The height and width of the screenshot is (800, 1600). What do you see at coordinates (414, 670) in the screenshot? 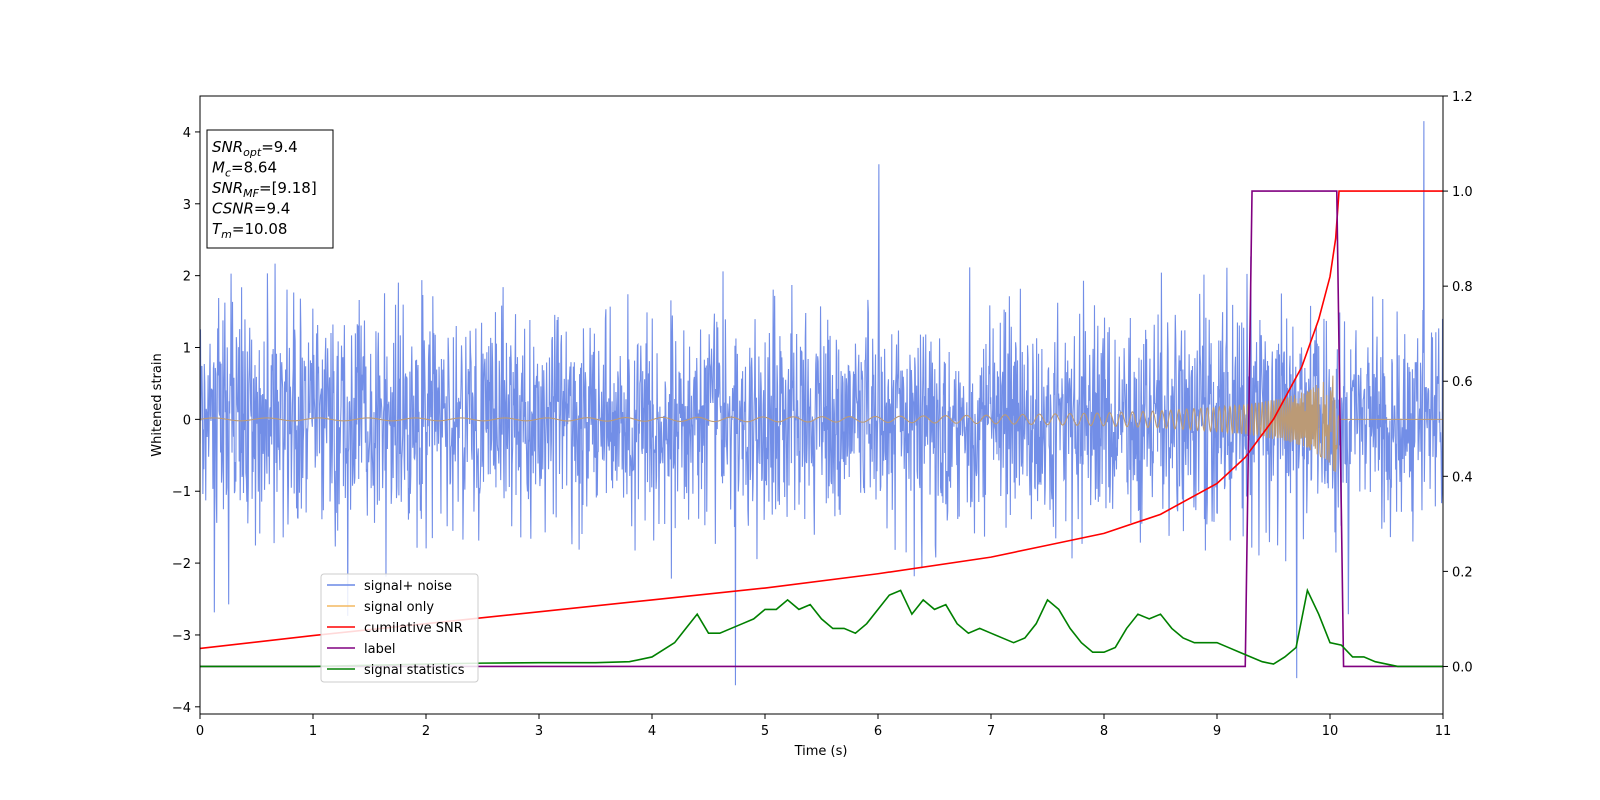
I see `legend-entry: signal statistics` at bounding box center [414, 670].